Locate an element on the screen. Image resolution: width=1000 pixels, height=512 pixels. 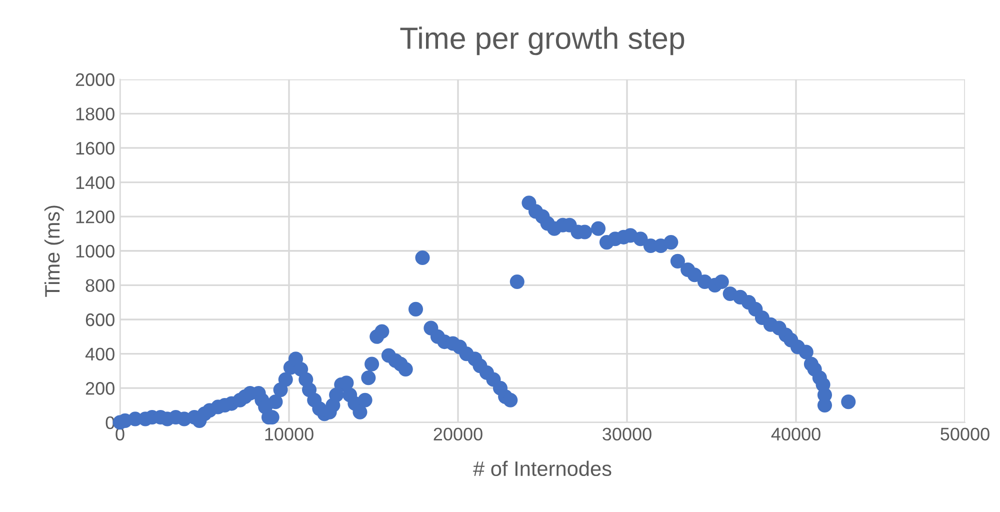
y-tick-label: 1000 is located at coordinates (95, 251).